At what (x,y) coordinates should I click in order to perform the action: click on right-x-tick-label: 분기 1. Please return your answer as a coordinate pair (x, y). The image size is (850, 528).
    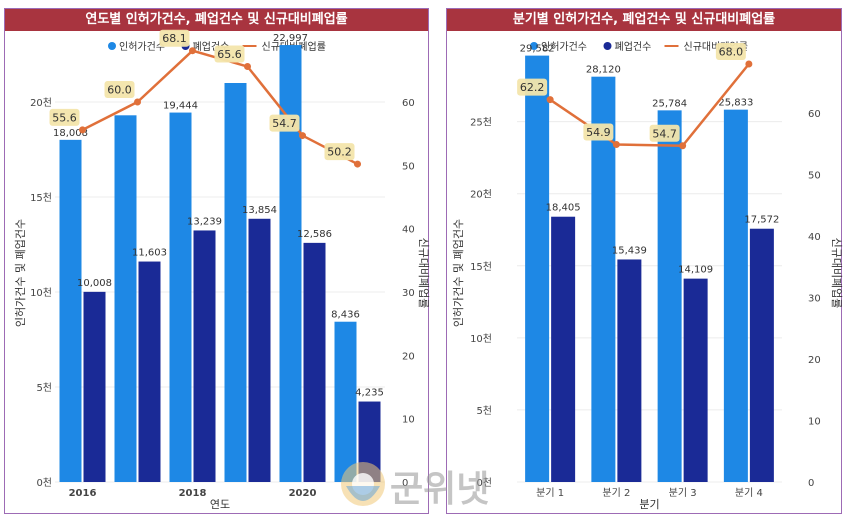
    Looking at the image, I should click on (550, 493).